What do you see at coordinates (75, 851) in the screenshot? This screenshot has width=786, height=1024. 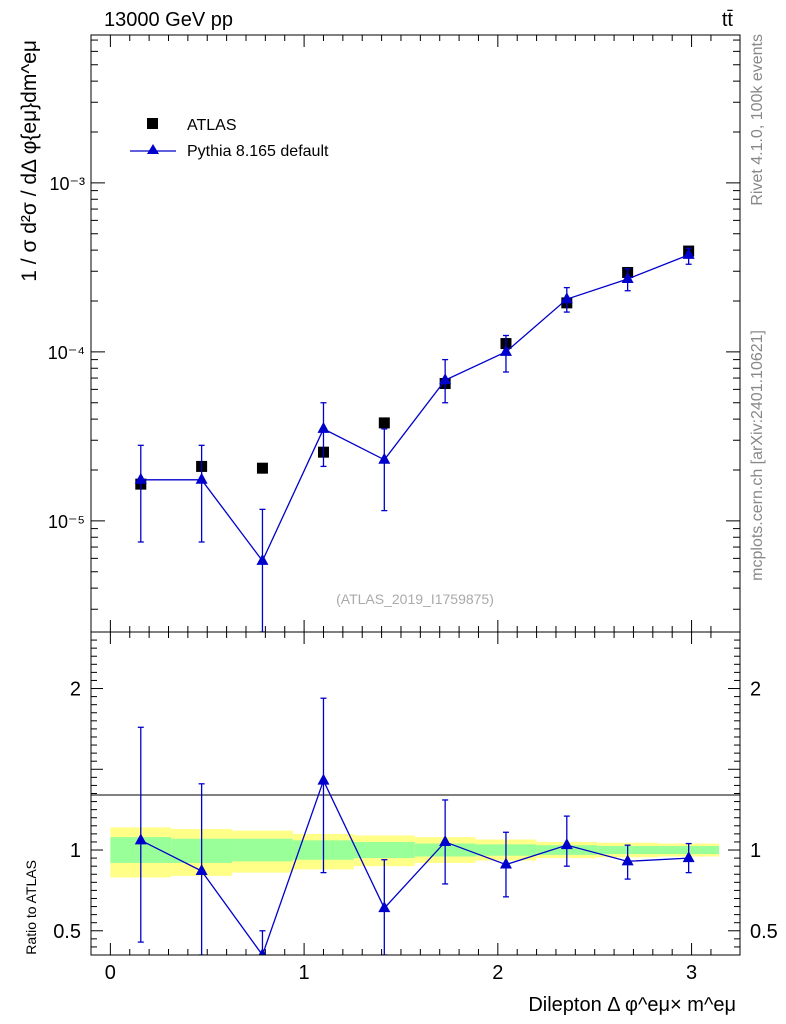 I see `ratio-y-tick-label-left: 1` at bounding box center [75, 851].